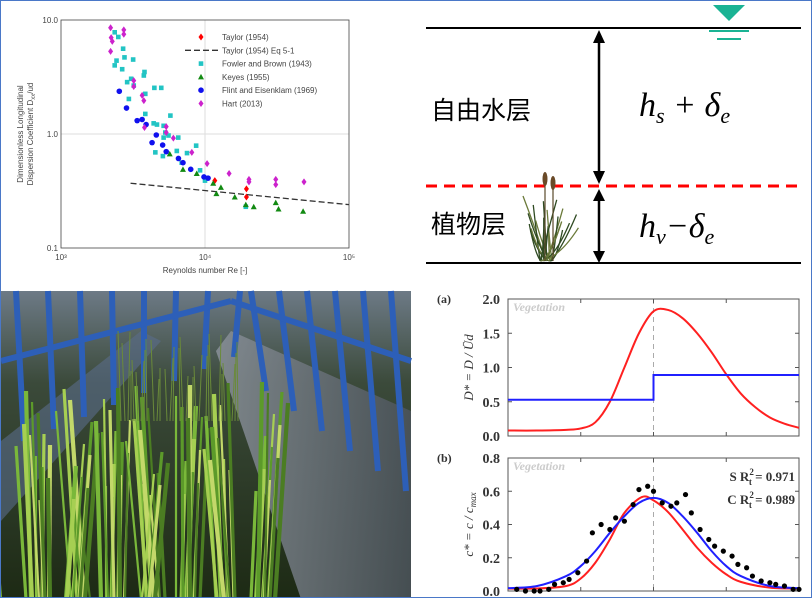 The height and width of the screenshot is (598, 812). Describe the element at coordinates (245, 37) in the screenshot. I see `legend-label: Taylor (1954)` at that location.